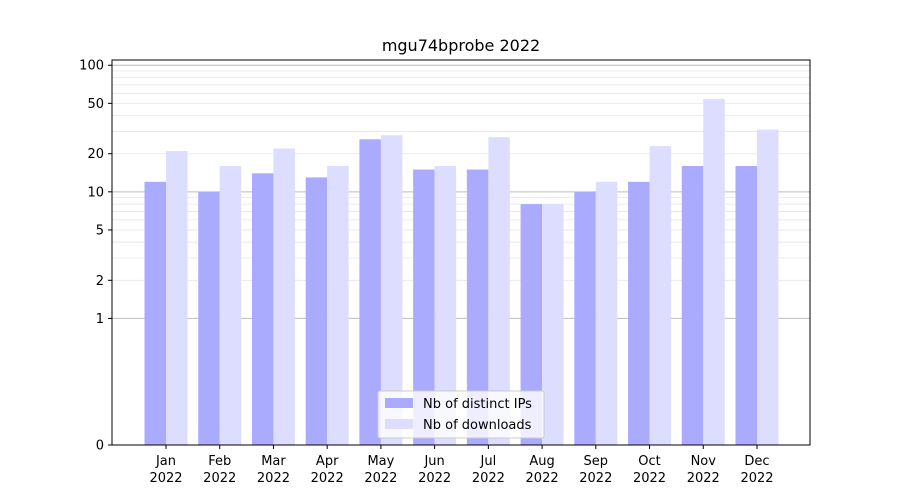 Image resolution: width=900 pixels, height=500 pixels. What do you see at coordinates (704, 461) in the screenshot?
I see `x-tick-label-month: Nov` at bounding box center [704, 461].